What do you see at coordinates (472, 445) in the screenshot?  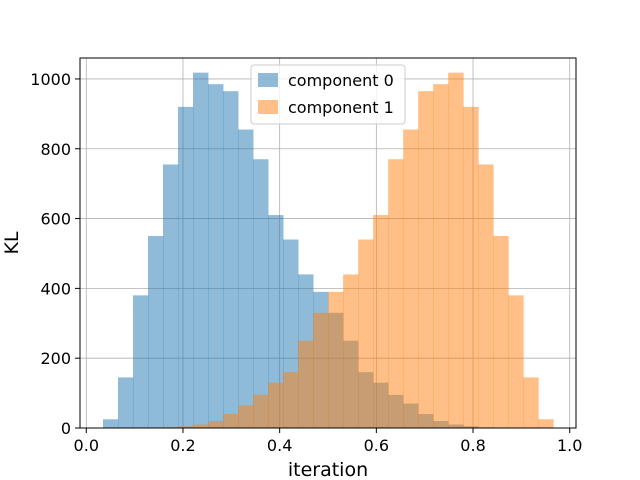 I see `x-tick-label: 0.8` at bounding box center [472, 445].